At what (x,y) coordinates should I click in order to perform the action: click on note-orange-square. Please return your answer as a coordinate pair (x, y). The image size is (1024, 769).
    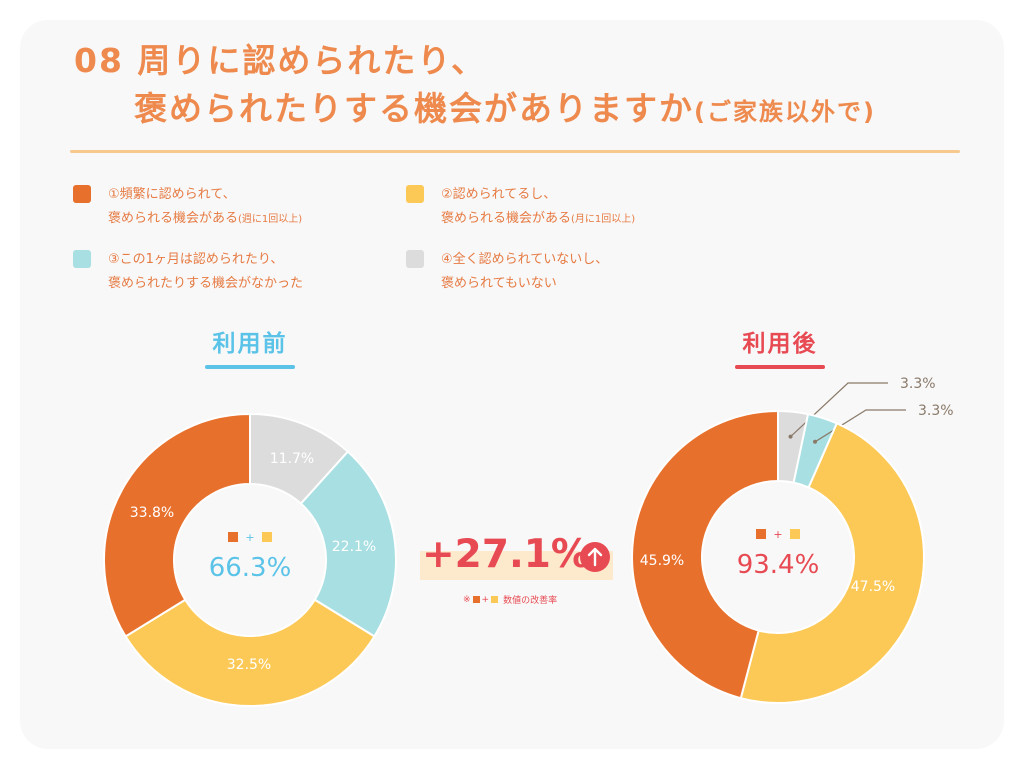
    Looking at the image, I should click on (476, 599).